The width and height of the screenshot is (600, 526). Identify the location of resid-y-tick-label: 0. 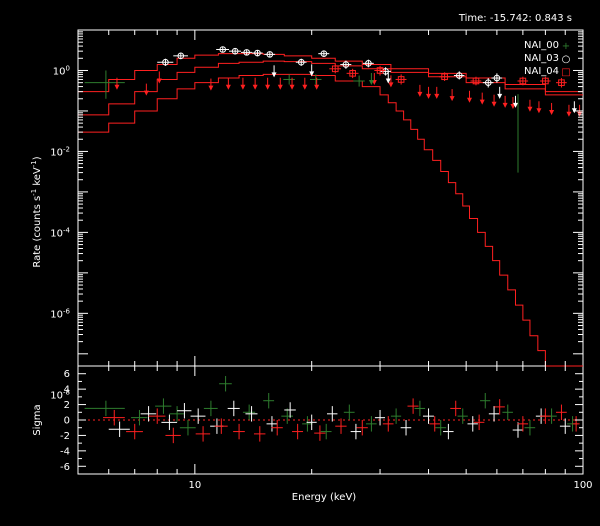
(67, 421).